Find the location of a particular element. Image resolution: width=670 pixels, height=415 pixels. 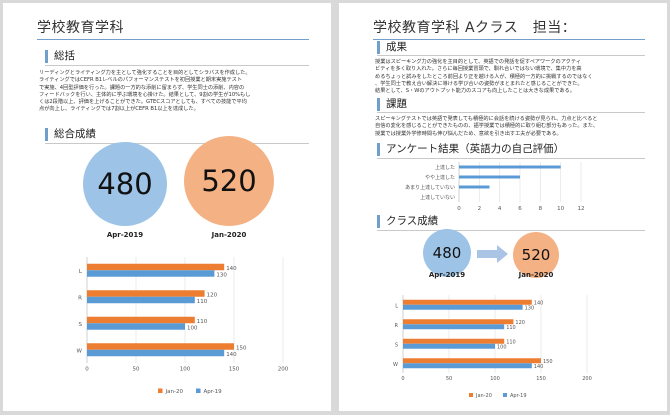

section-heading-issues: 課題 is located at coordinates (392, 104).